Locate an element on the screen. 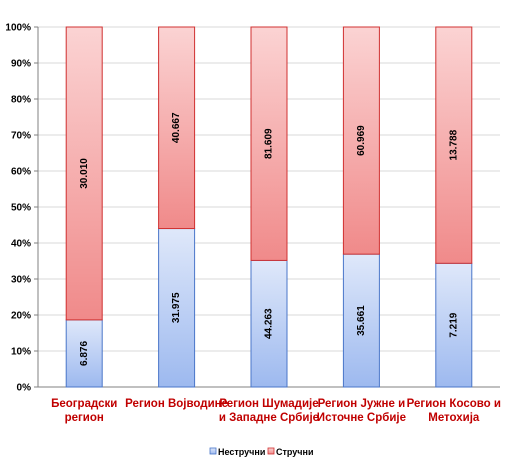  data-label-strucni: 60.969 is located at coordinates (361, 140).